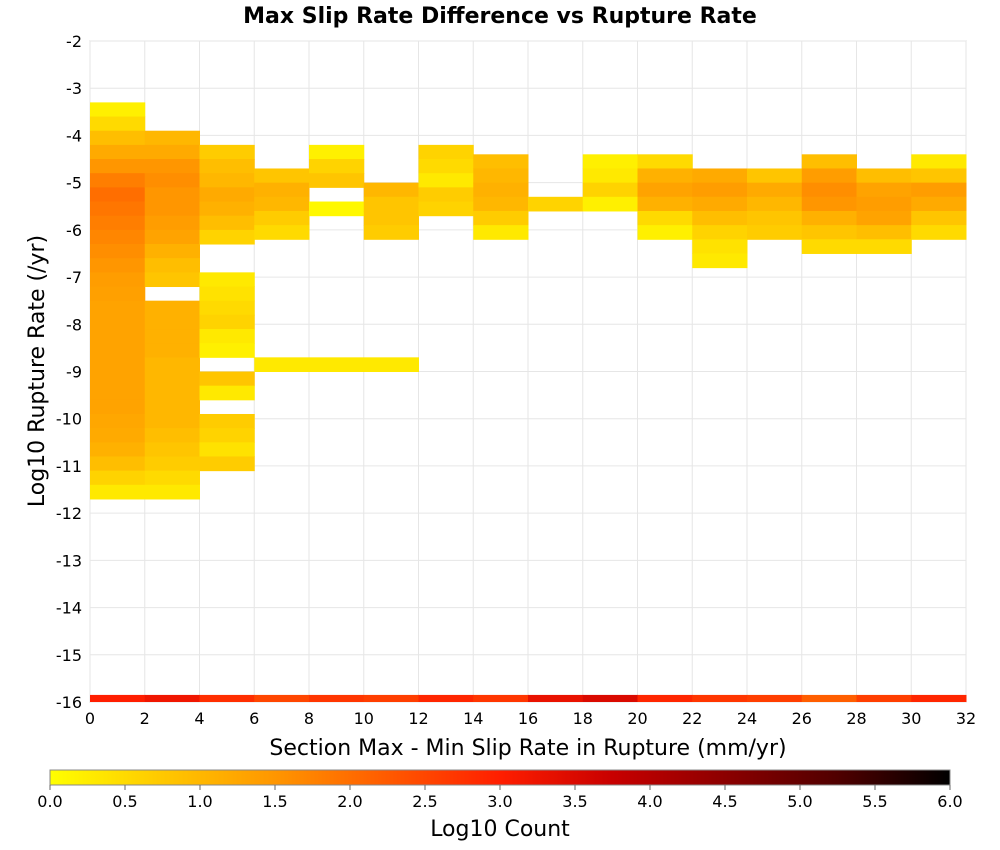  Describe the element at coordinates (418, 718) in the screenshot. I see `x-tick-label: 12` at that location.